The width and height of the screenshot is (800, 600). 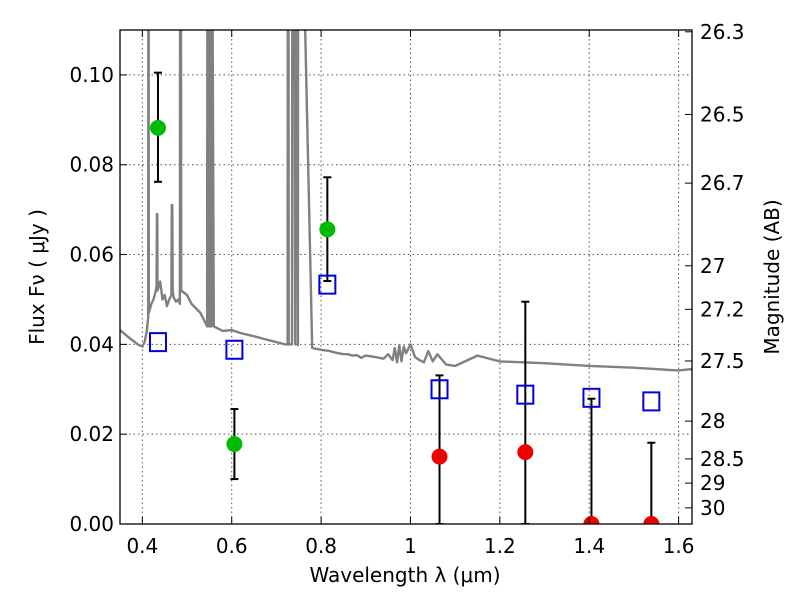 I want to click on x-tick-label: 0.8, so click(x=321, y=546).